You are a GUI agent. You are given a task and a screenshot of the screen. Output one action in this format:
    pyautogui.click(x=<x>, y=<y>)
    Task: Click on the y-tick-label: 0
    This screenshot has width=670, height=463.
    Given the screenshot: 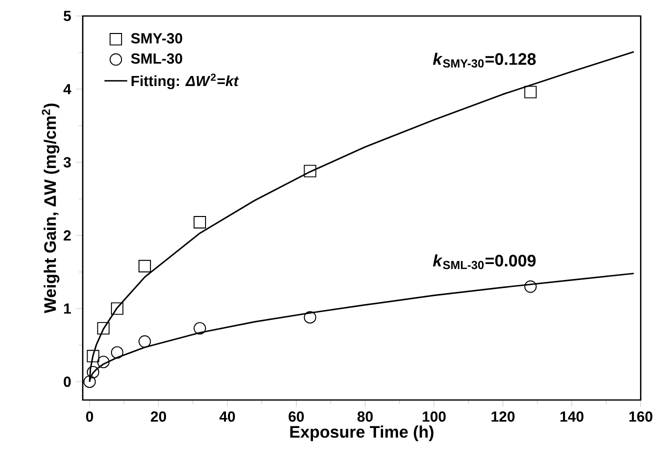 What is the action you would take?
    pyautogui.click(x=67, y=381)
    